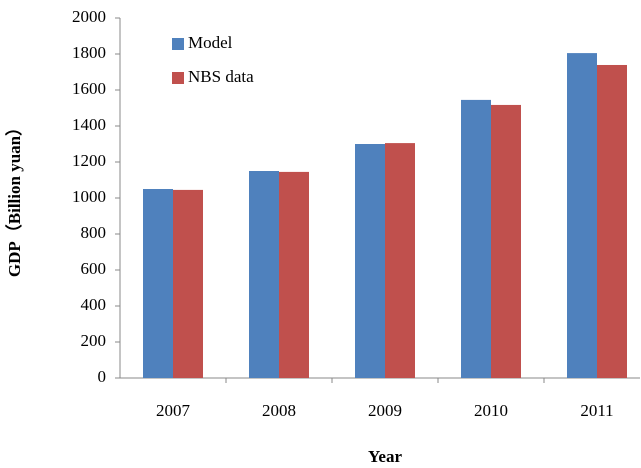  Describe the element at coordinates (94, 304) in the screenshot. I see `y-tick-label: 400` at that location.